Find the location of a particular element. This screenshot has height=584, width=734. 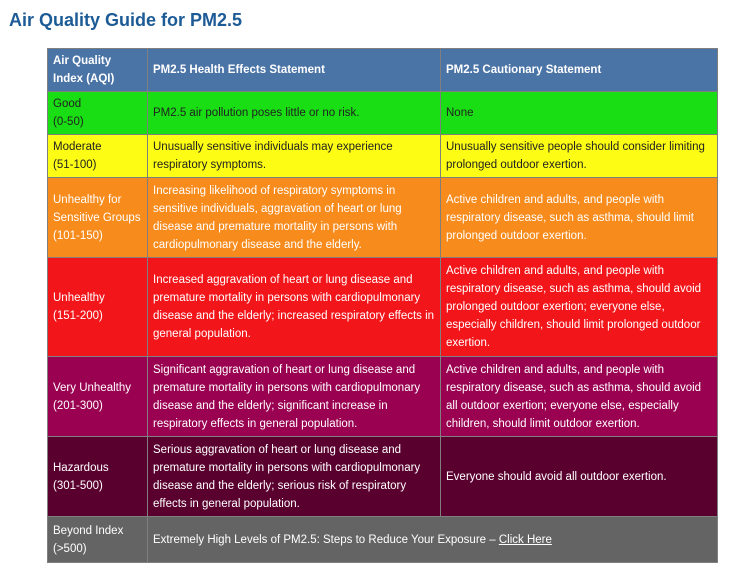

aqi-category: Moderate (51-100) is located at coordinates (97, 156).